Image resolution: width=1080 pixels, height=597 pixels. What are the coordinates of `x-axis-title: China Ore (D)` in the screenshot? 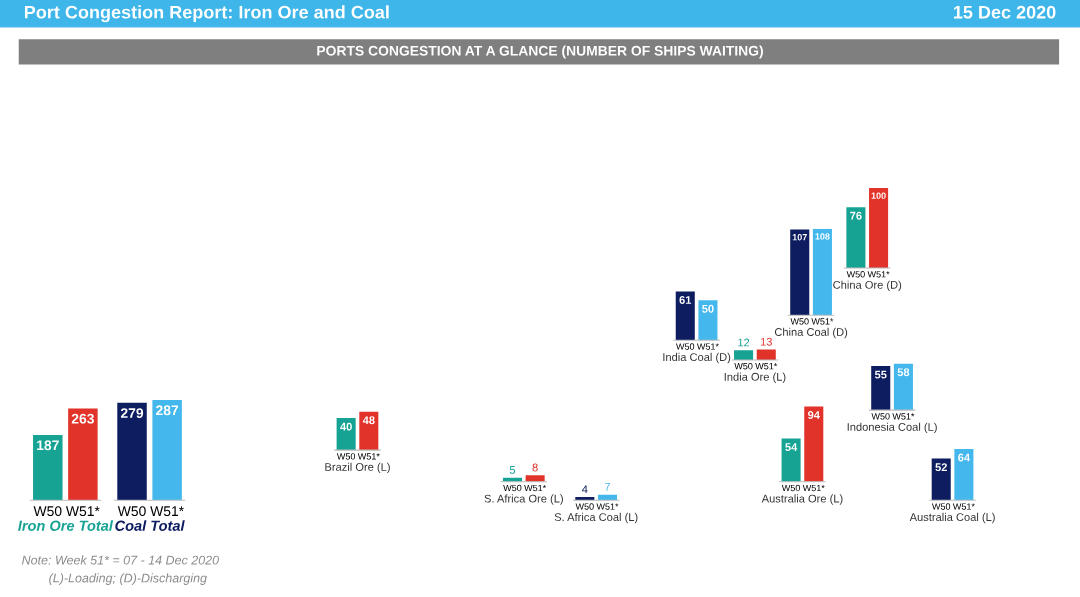 It's located at (867, 285).